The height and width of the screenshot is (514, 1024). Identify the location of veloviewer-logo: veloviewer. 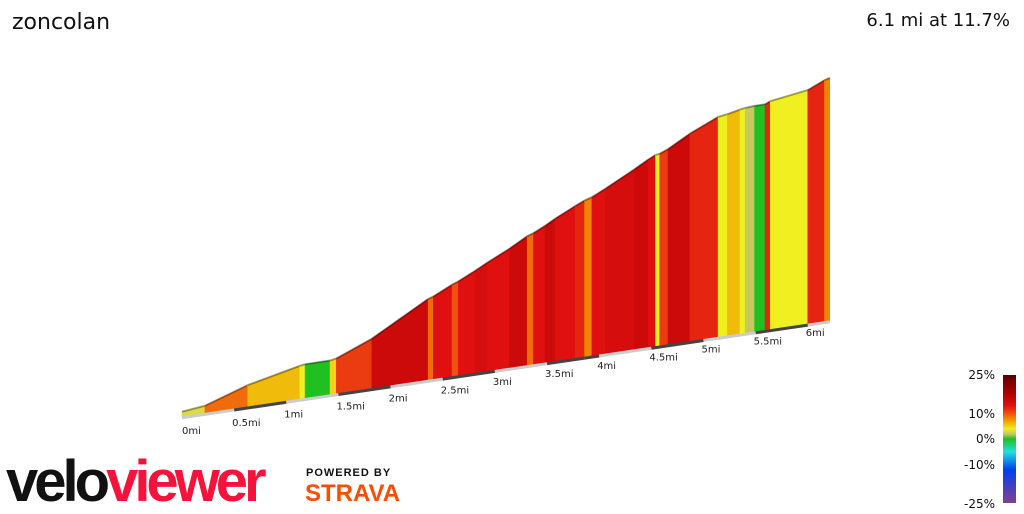
(136, 481).